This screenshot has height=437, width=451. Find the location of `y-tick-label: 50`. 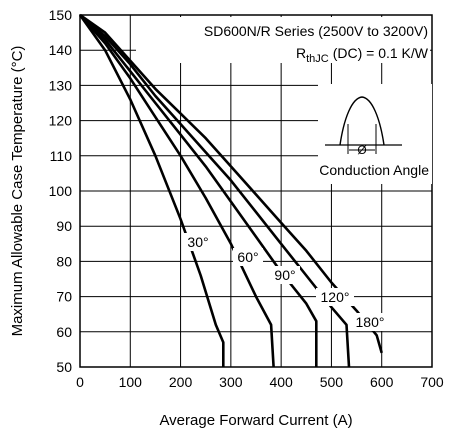

y-tick-label: 50 is located at coordinates (64, 367).